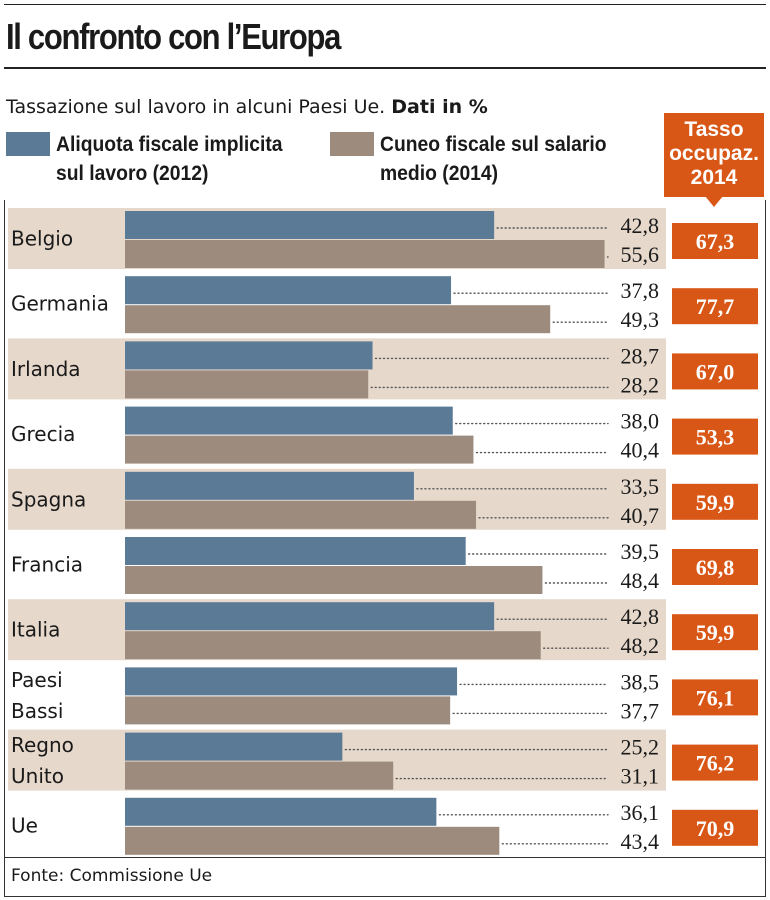 The image size is (770, 900). I want to click on legend-line: sul lavoro (2012), so click(132, 173).